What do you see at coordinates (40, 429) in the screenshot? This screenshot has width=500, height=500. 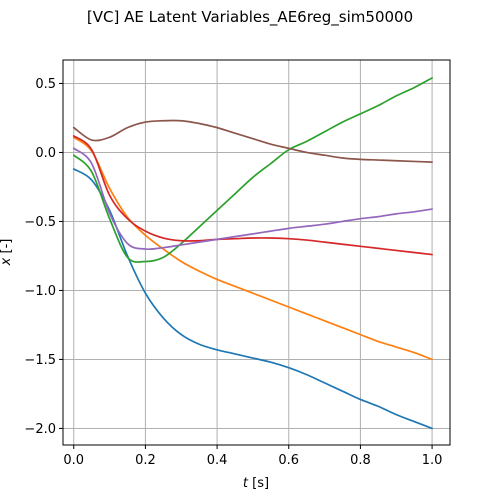 I see `y-tick-label: −2.0` at bounding box center [40, 429].